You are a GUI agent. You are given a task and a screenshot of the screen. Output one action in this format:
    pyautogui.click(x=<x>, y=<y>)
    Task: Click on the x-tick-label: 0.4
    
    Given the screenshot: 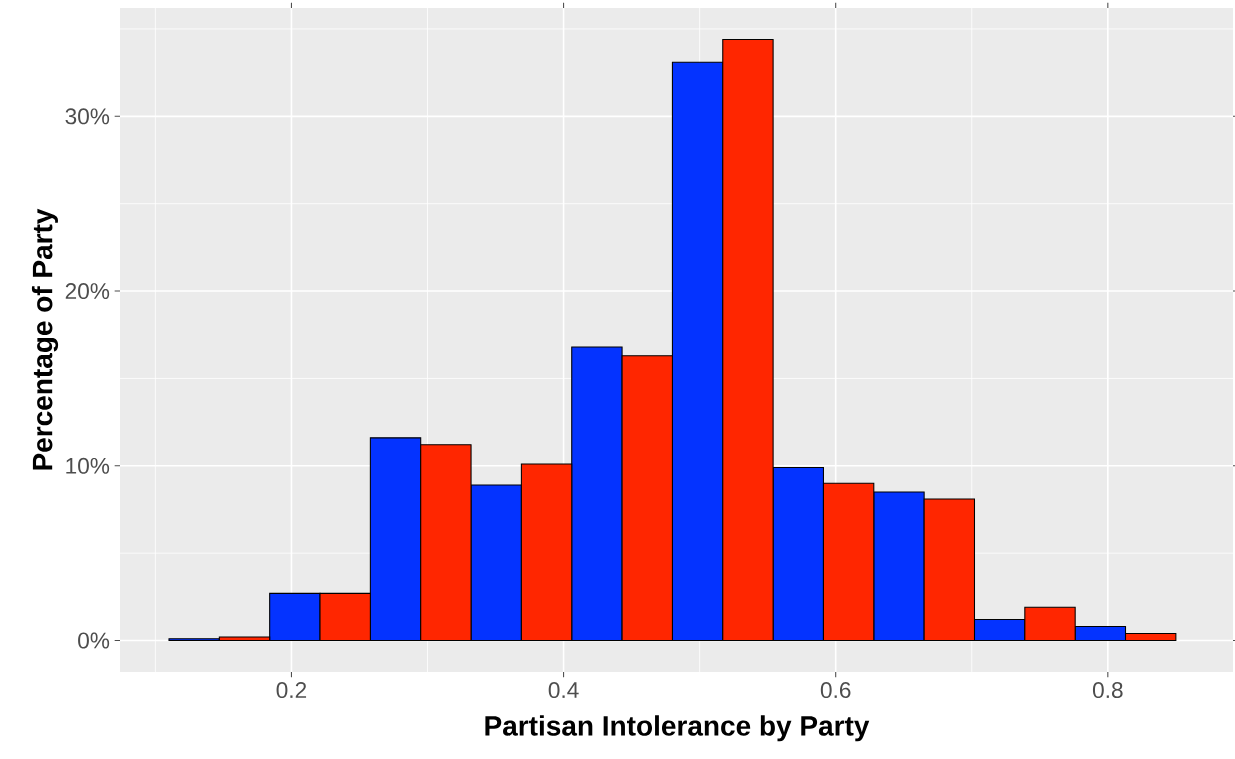 What is the action you would take?
    pyautogui.click(x=563, y=690)
    